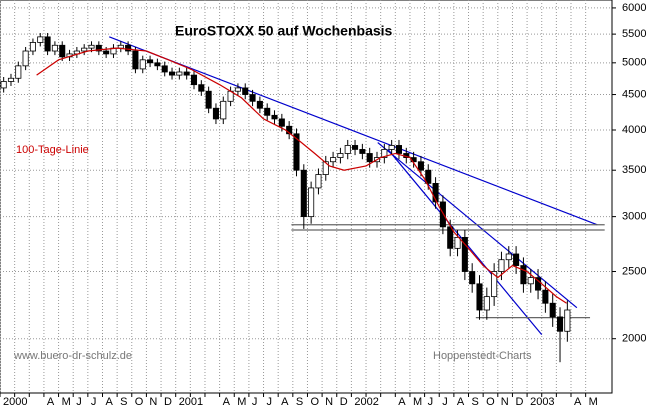 This screenshot has height=409, width=662. Describe the element at coordinates (542, 402) in the screenshot. I see `x-tick-label: 2003` at that location.